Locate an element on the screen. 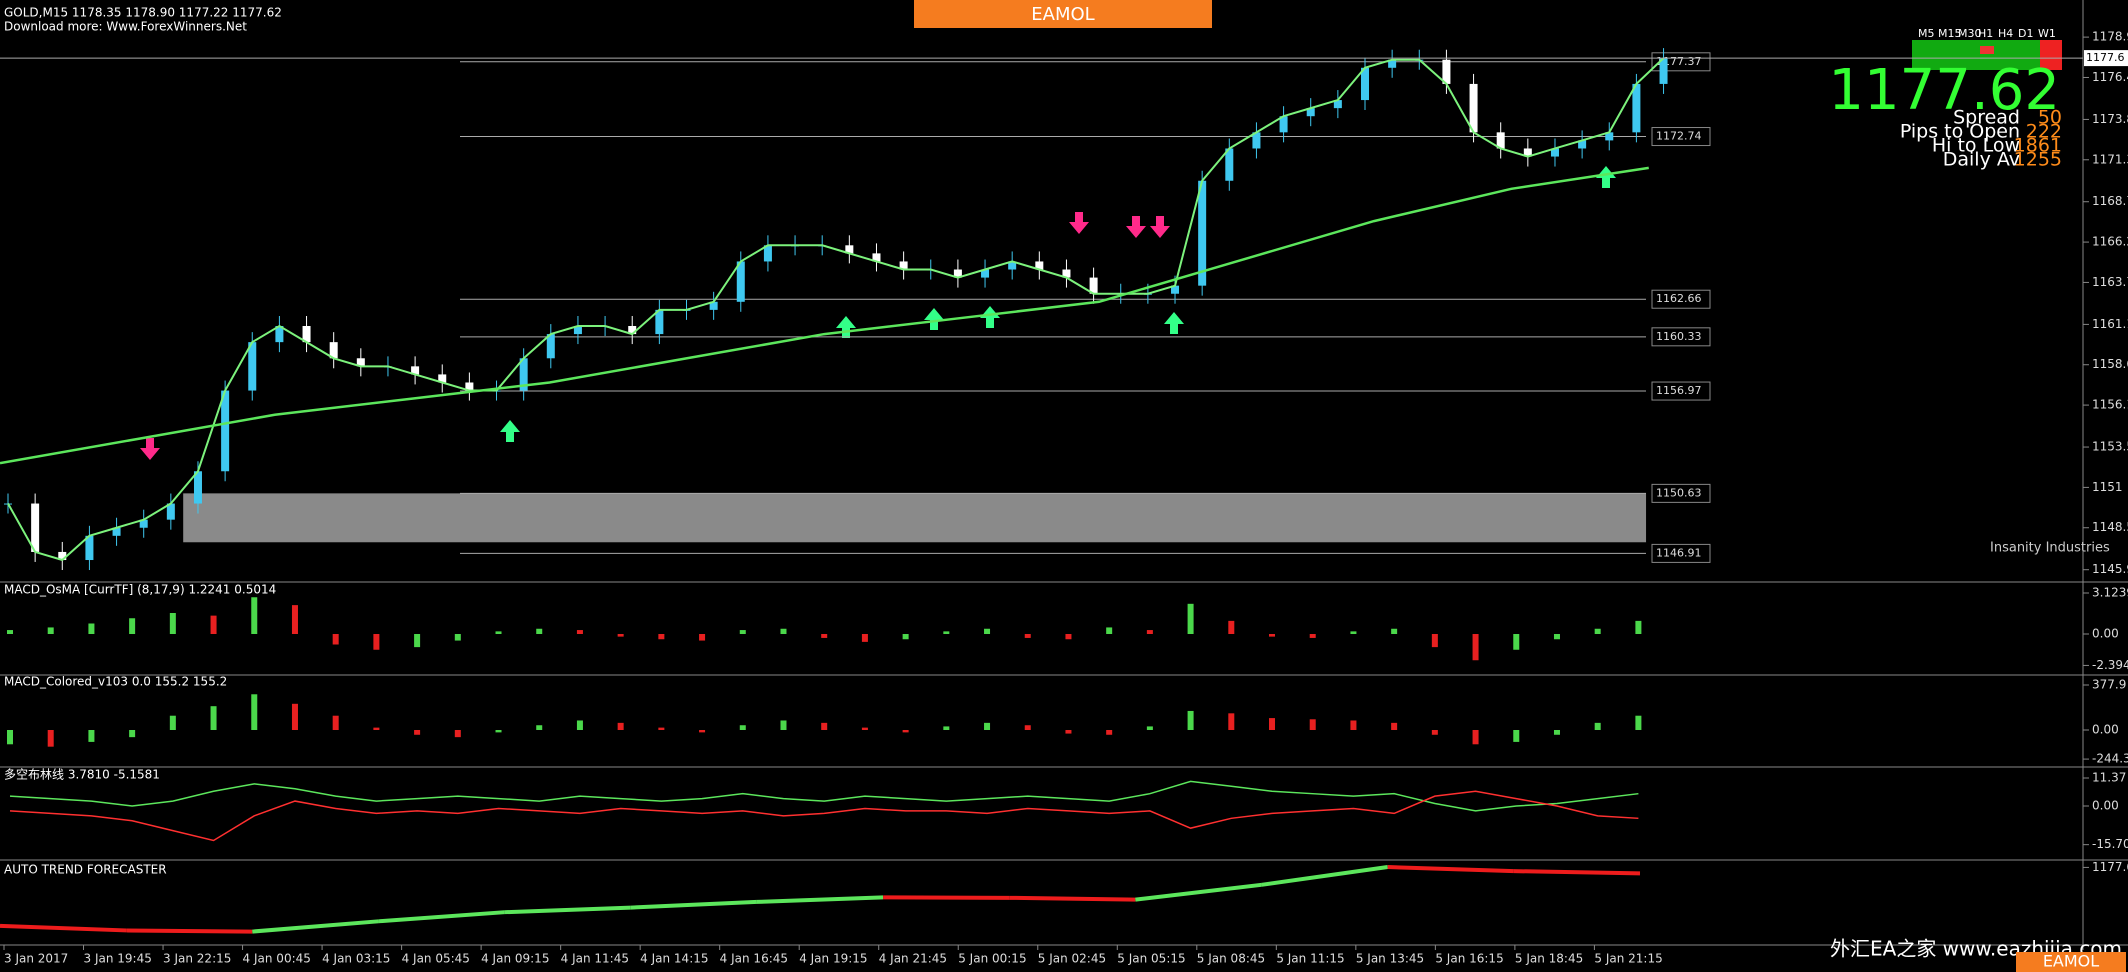 The width and height of the screenshot is (2128, 972). x-tick-label: 5 Jan 16:15 is located at coordinates (1469, 959).